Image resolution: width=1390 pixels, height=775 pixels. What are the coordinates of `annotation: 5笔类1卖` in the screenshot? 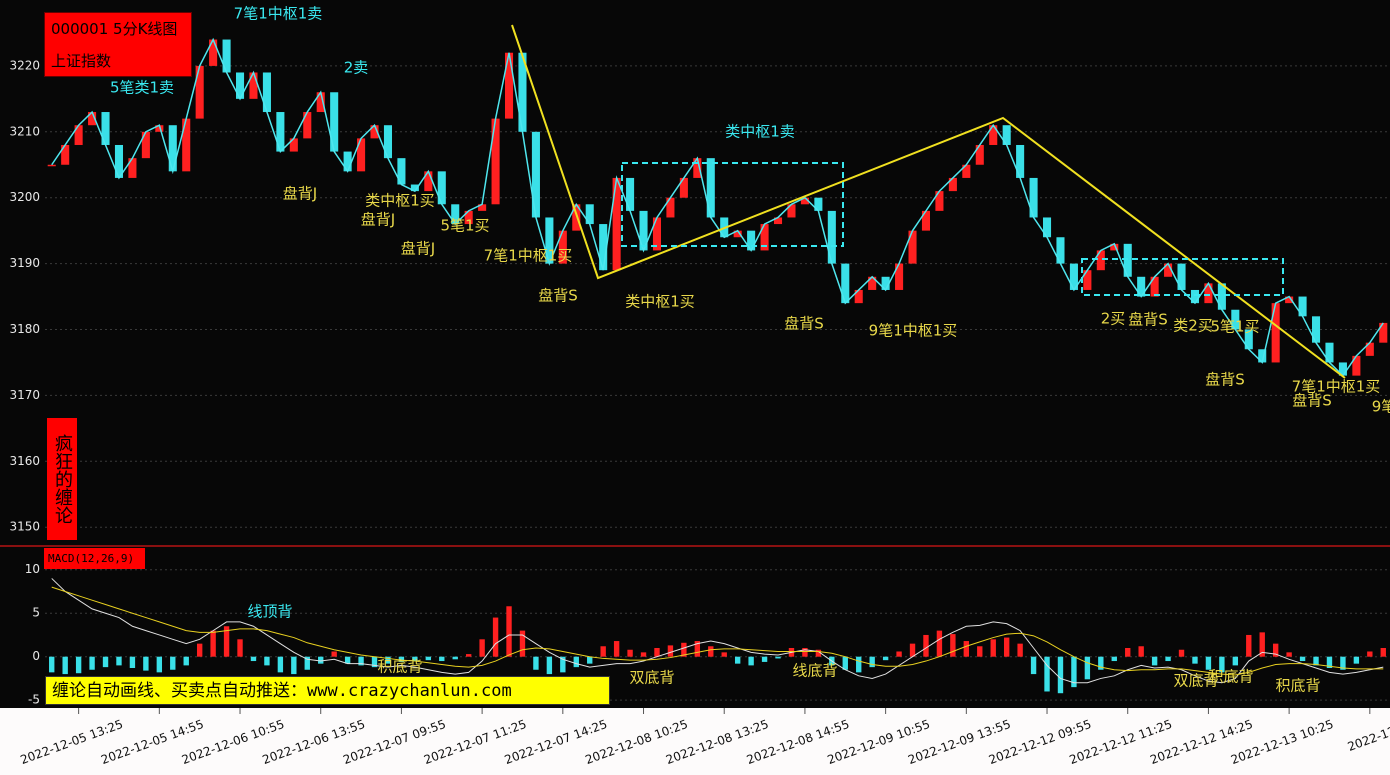 It's located at (142, 88).